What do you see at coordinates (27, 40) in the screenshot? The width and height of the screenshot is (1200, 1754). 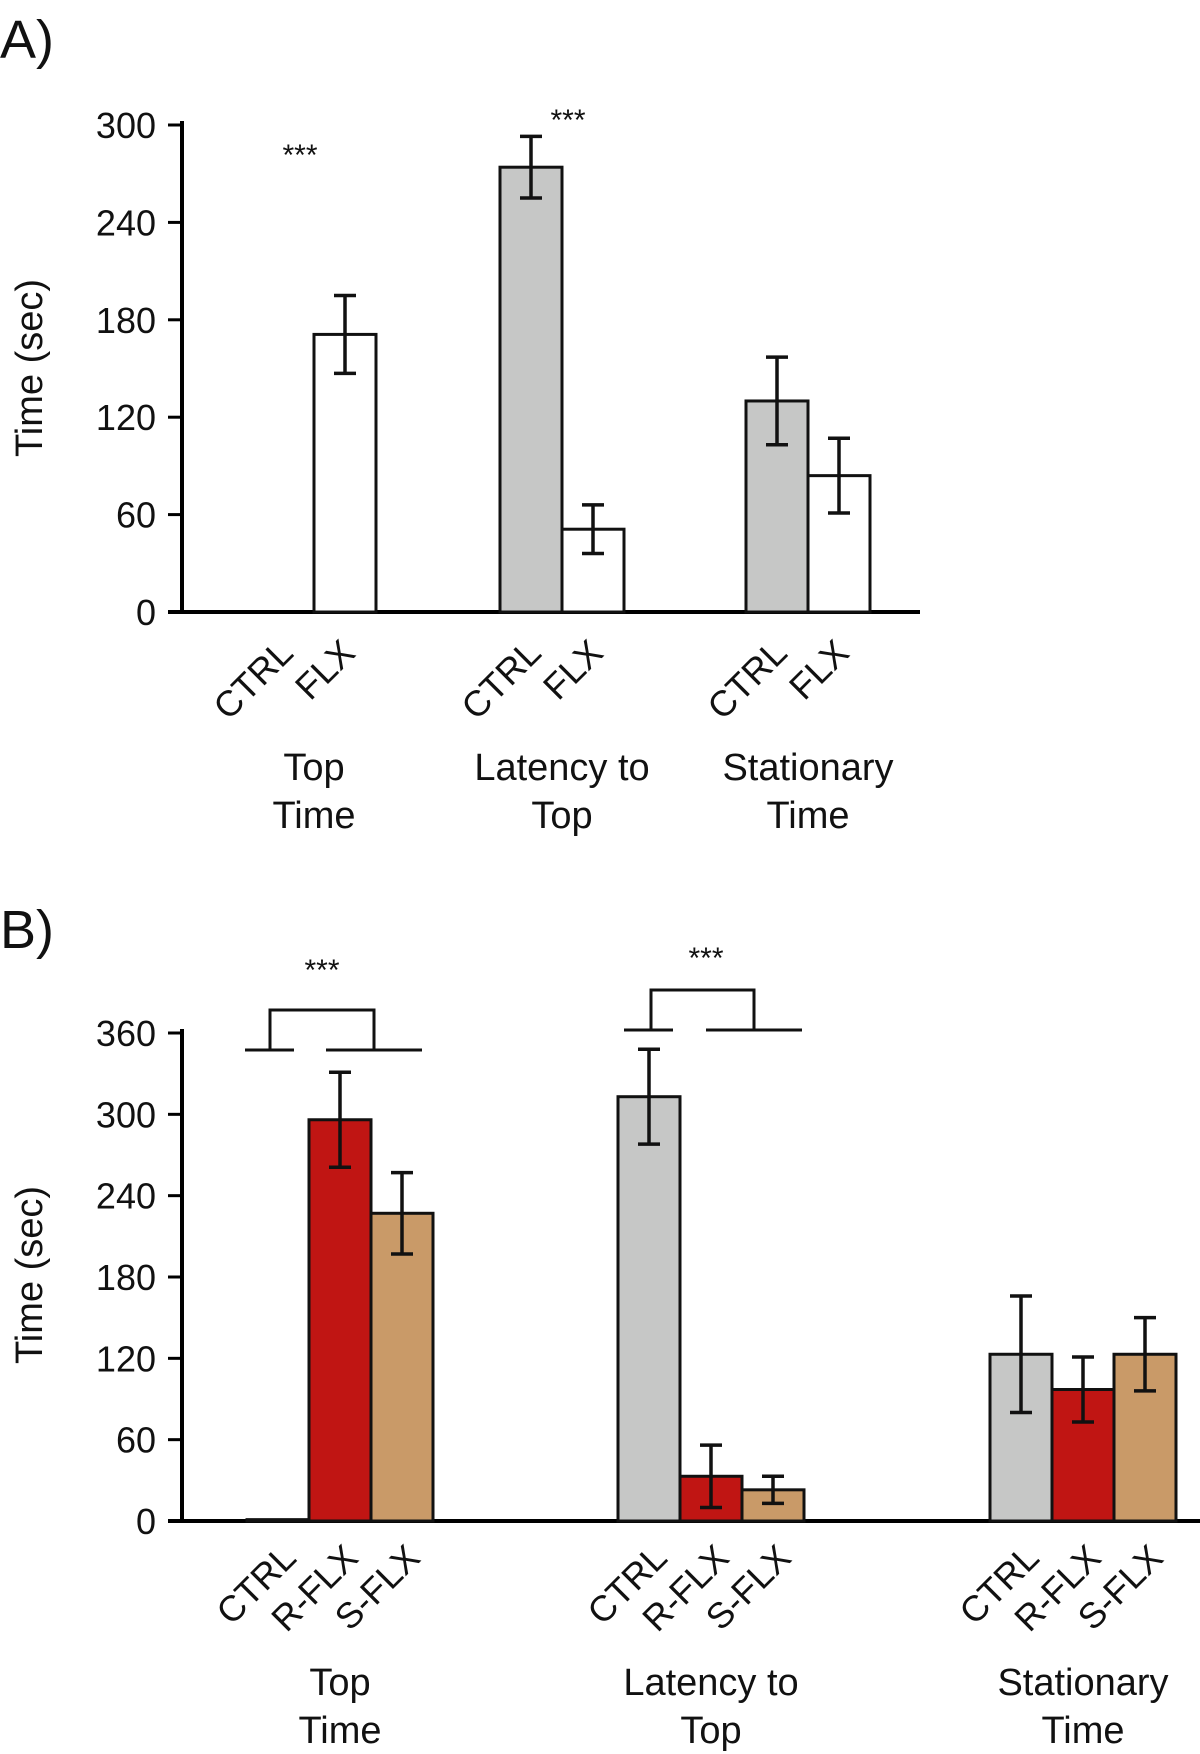 I see `panel-label-a: A)` at bounding box center [27, 40].